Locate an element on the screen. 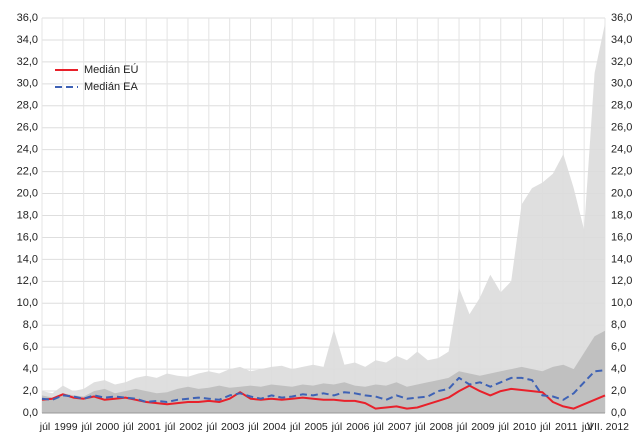 The image size is (635, 436). y2-tick-label: 16,0 is located at coordinates (621, 237).